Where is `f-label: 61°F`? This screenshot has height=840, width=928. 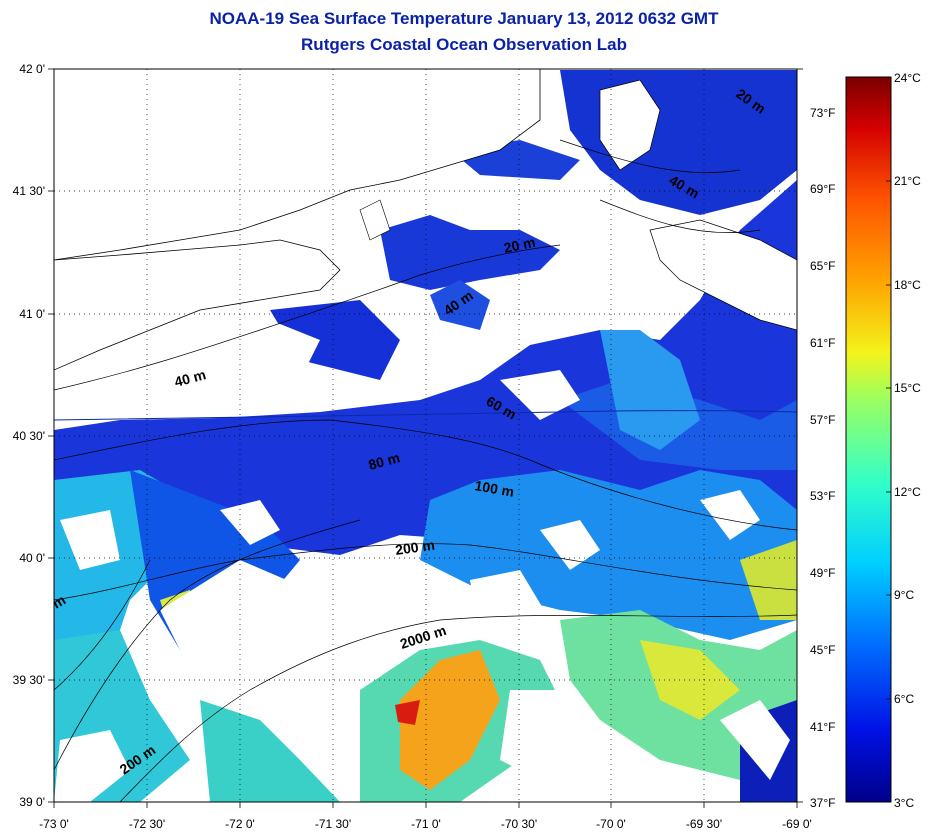 f-label: 61°F is located at coordinates (822, 343).